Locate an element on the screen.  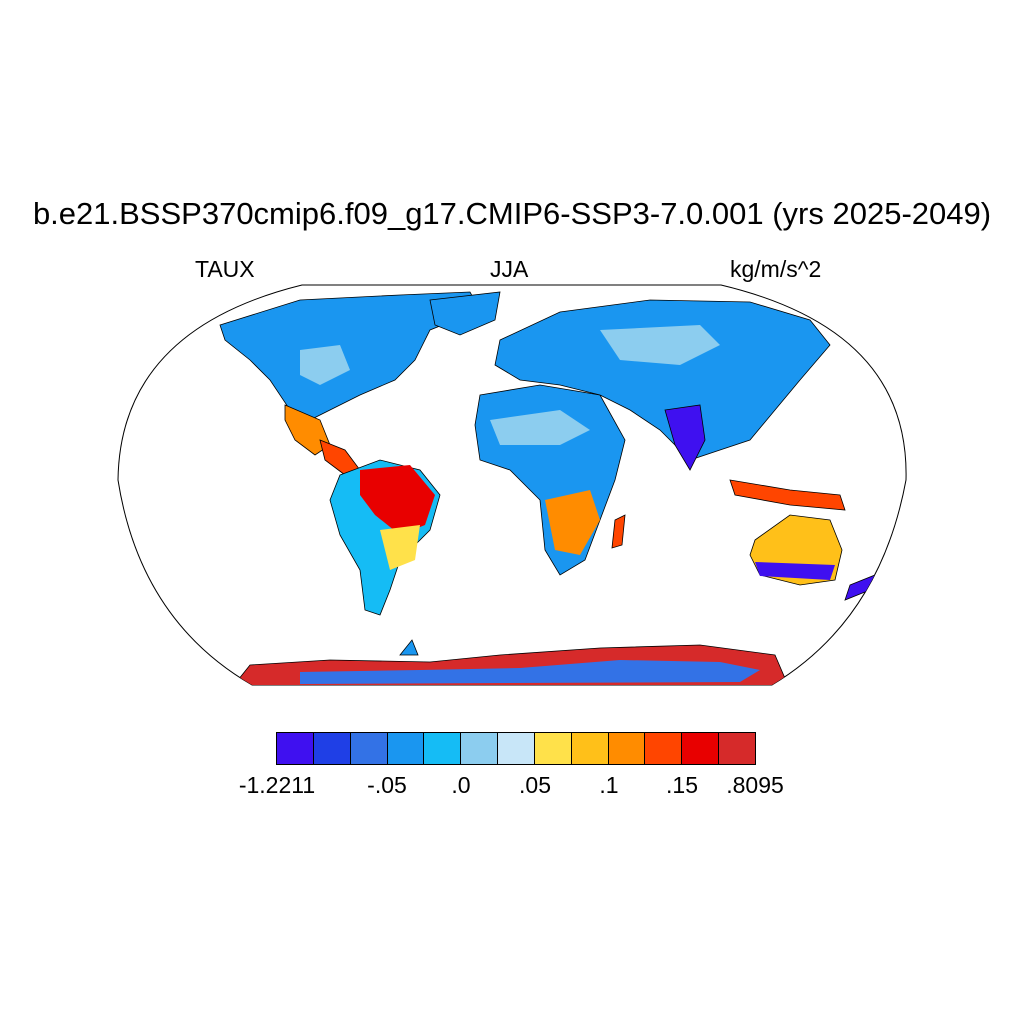
north-america is located at coordinates (350, 356).